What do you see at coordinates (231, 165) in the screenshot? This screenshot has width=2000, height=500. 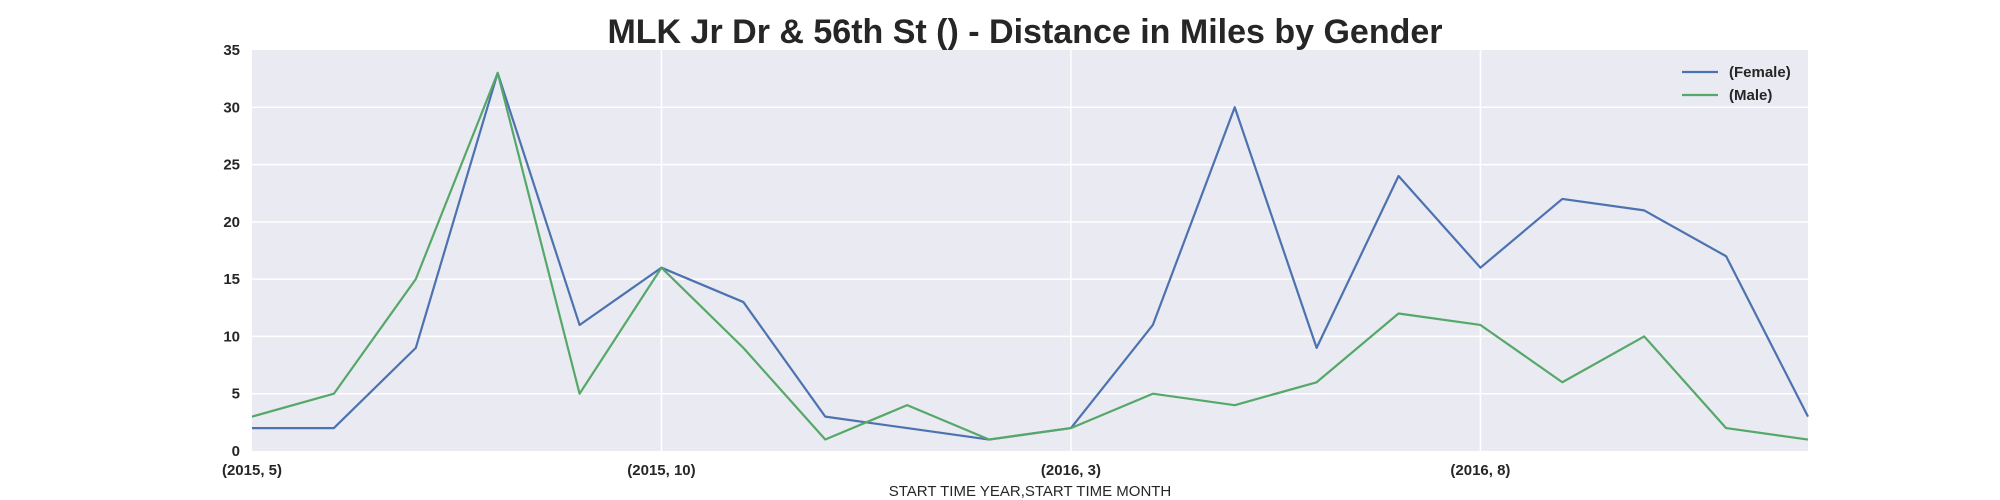 I see `y-tick-label: 25` at bounding box center [231, 165].